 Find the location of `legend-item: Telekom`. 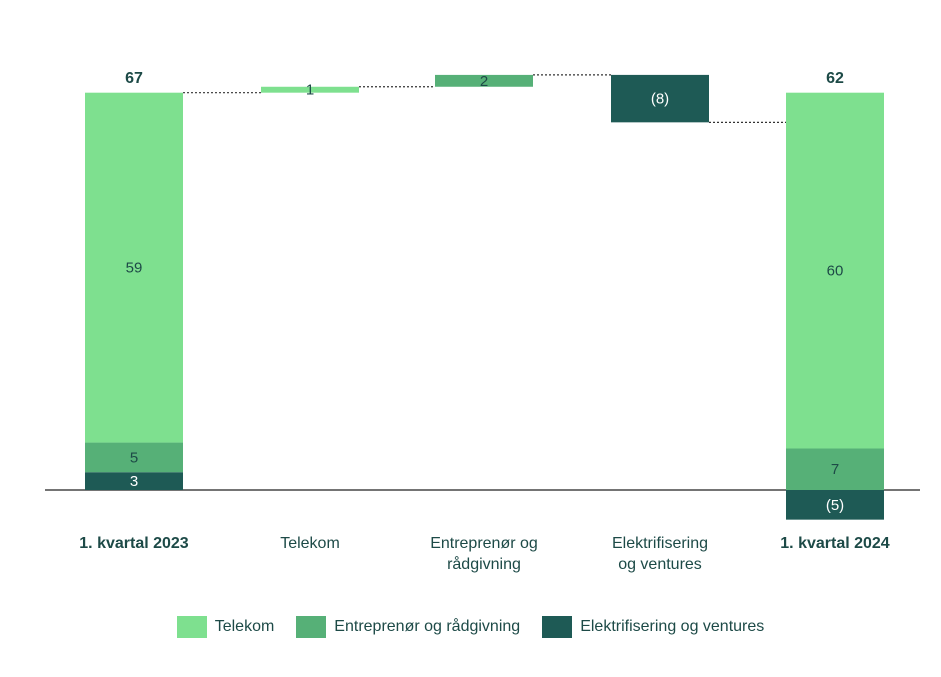

legend-item: Telekom is located at coordinates (225, 627).